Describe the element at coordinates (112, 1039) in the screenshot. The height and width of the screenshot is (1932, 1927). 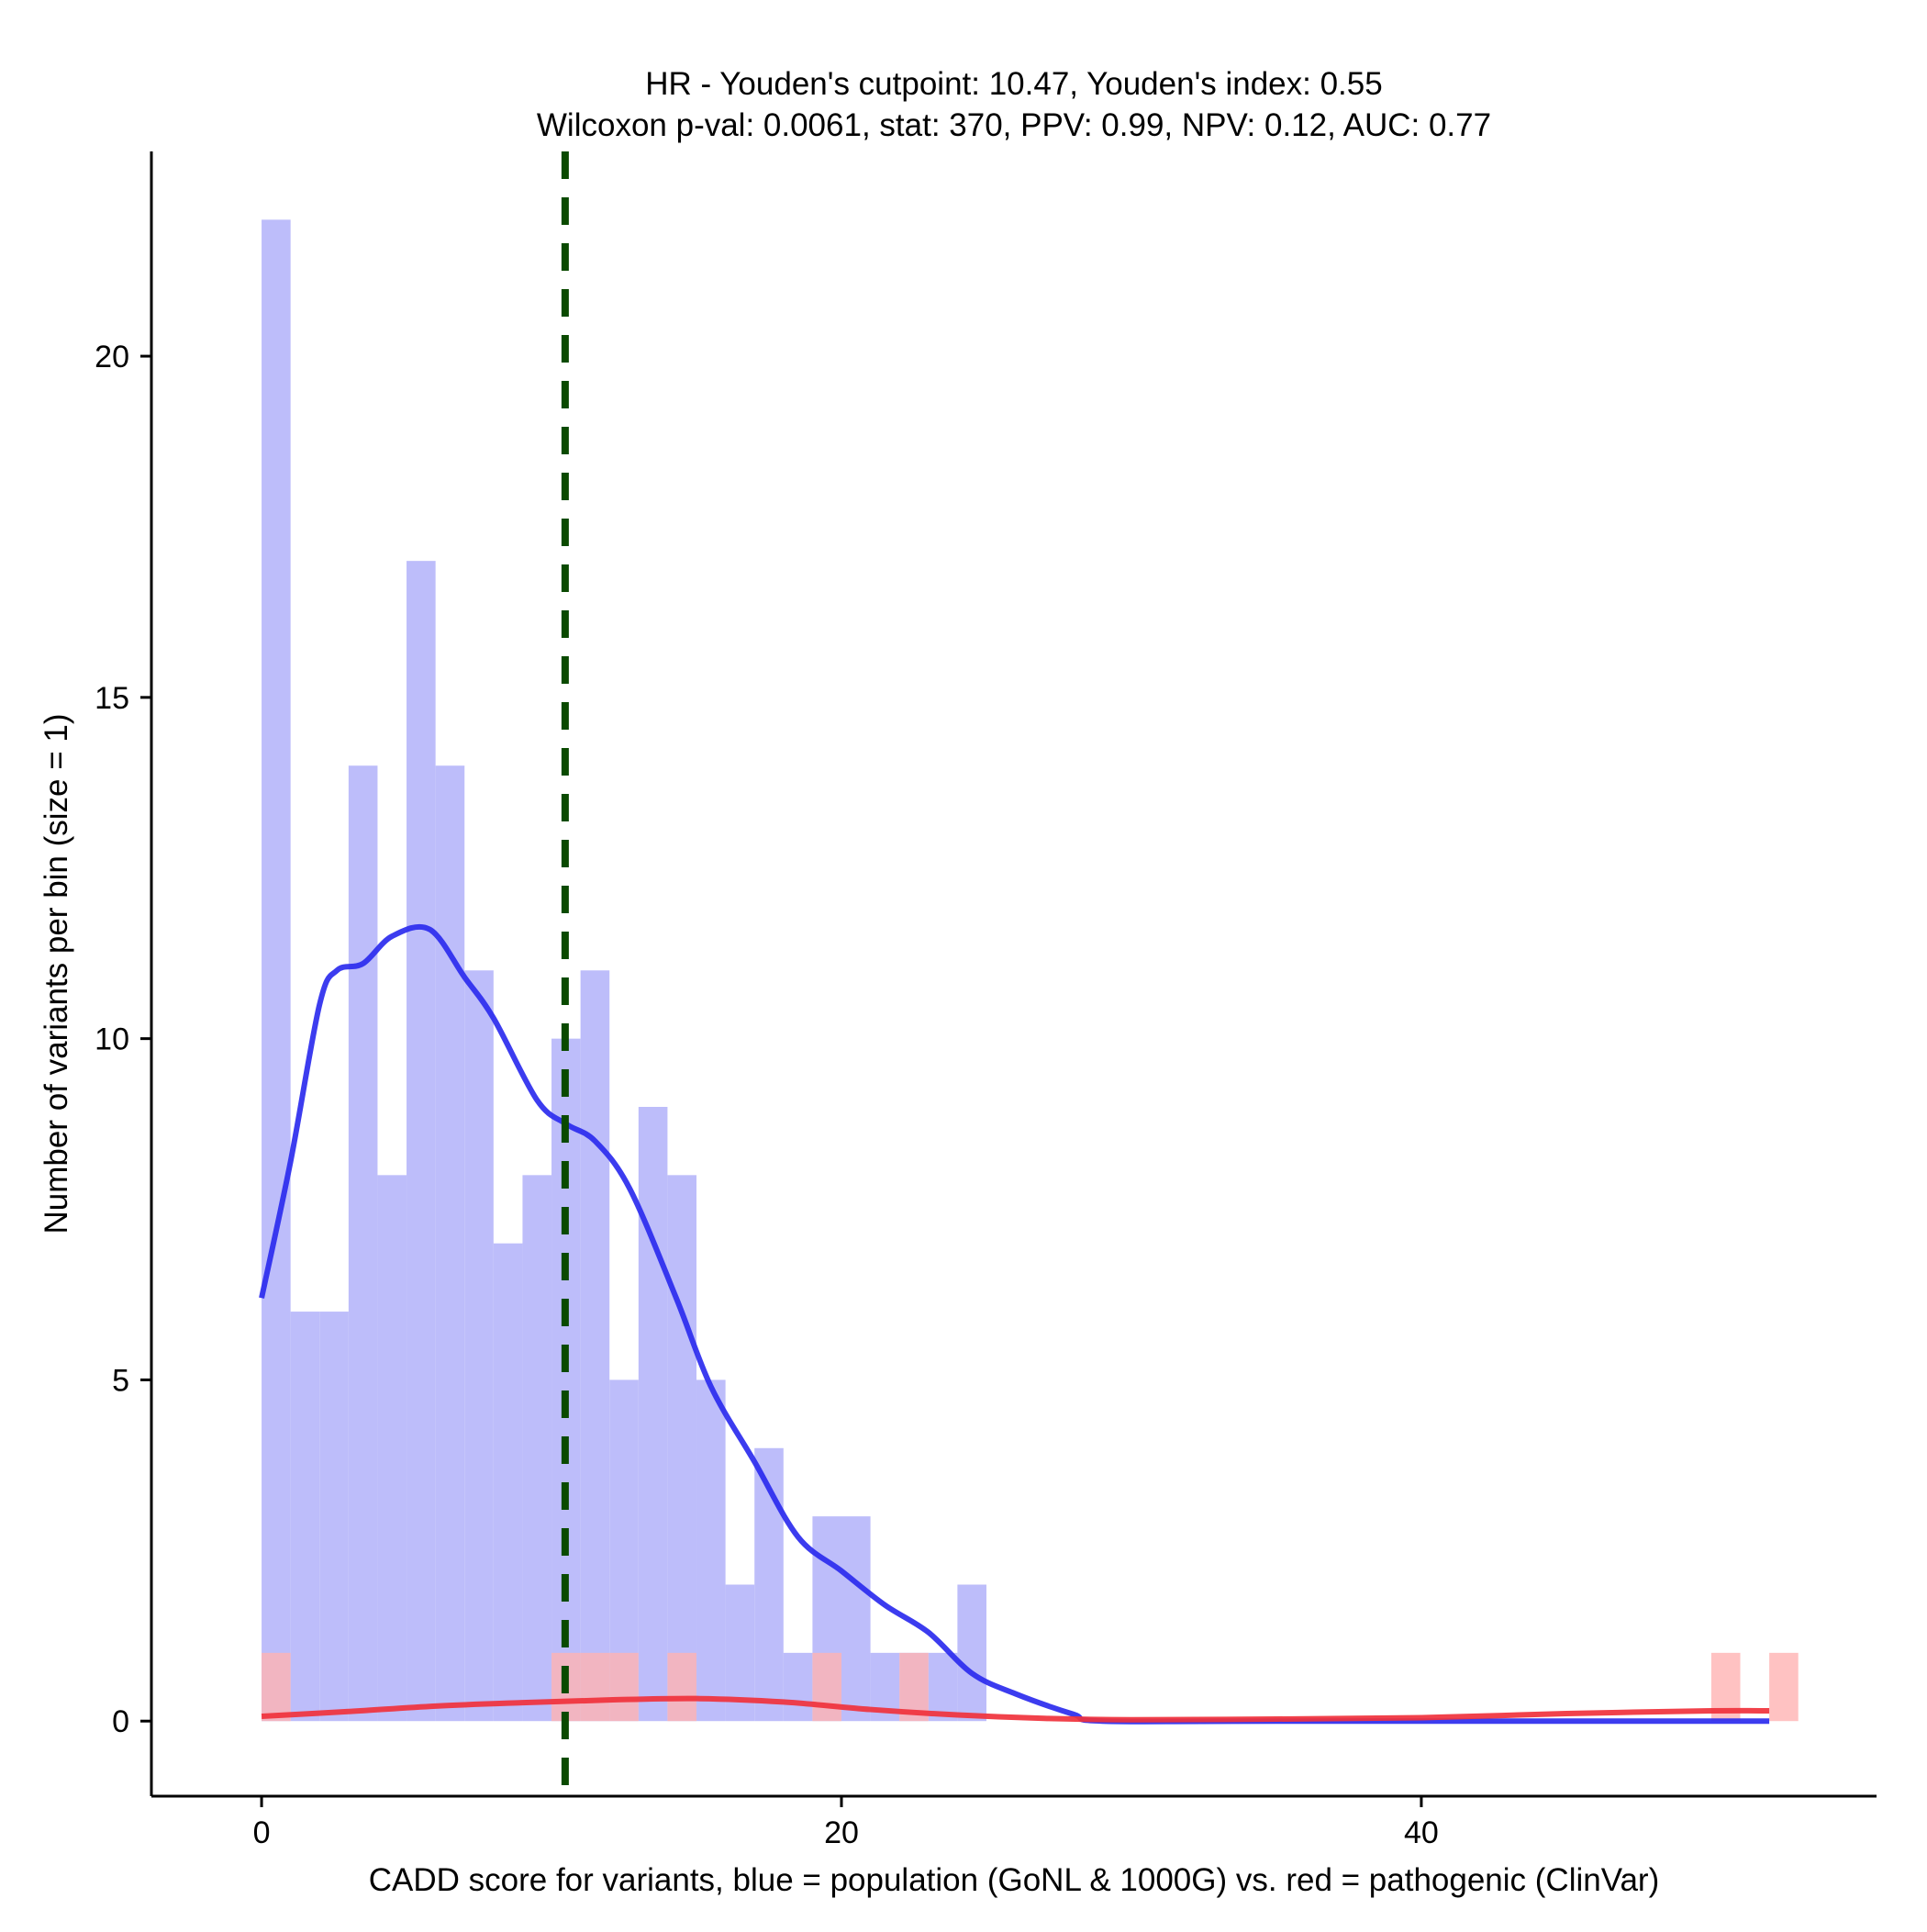
I see `y-tick-label: 10` at that location.